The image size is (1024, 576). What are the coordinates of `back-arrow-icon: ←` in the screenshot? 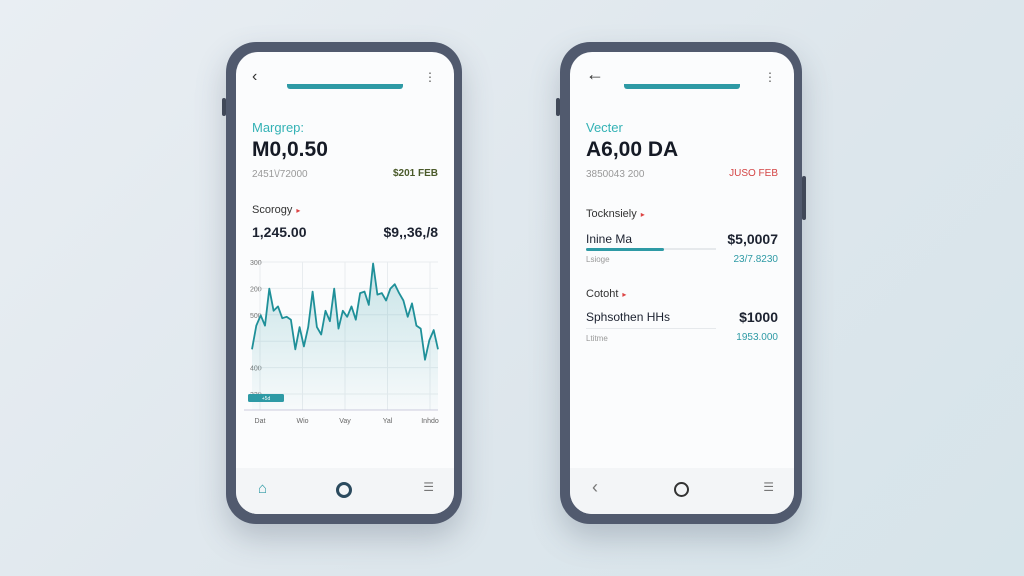 It's located at (595, 74).